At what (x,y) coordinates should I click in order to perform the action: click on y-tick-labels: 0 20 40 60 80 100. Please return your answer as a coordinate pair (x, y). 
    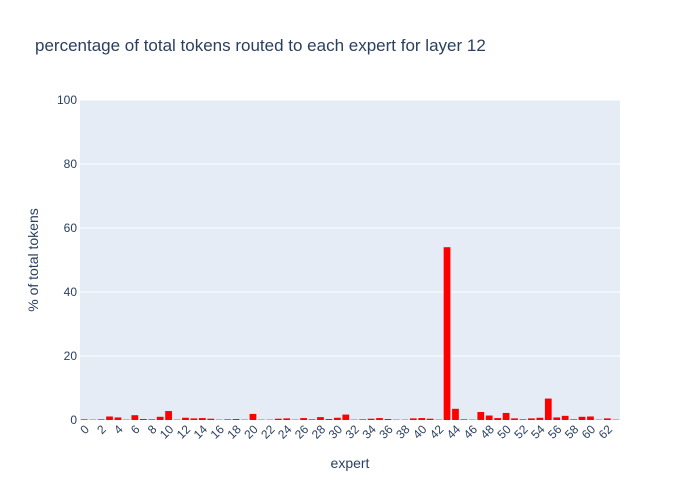
    Looking at the image, I should click on (67, 260).